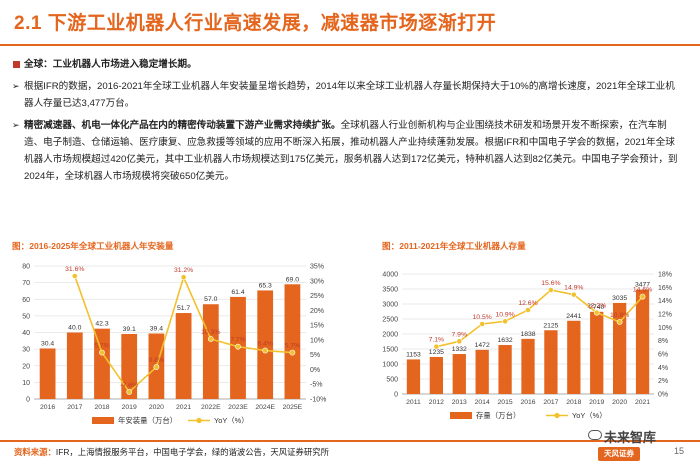 The height and width of the screenshot is (467, 700). What do you see at coordinates (315, 355) in the screenshot?
I see `y-right-tick: 5%` at bounding box center [315, 355].